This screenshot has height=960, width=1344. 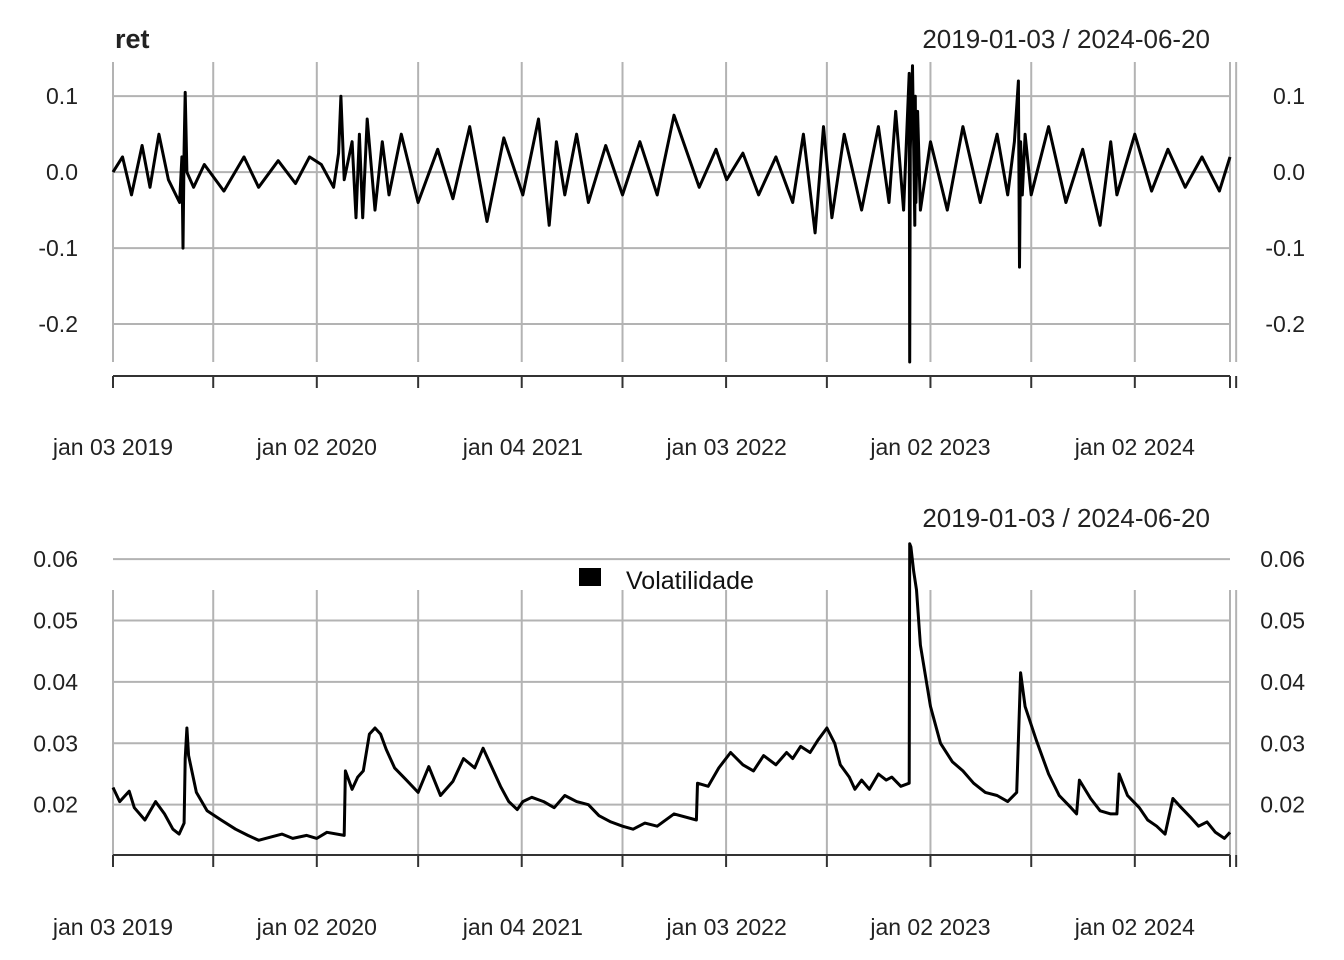 What do you see at coordinates (58, 210) in the screenshot?
I see `y-axis-left: 0.1 0.0 -0.1 -0.2` at bounding box center [58, 210].